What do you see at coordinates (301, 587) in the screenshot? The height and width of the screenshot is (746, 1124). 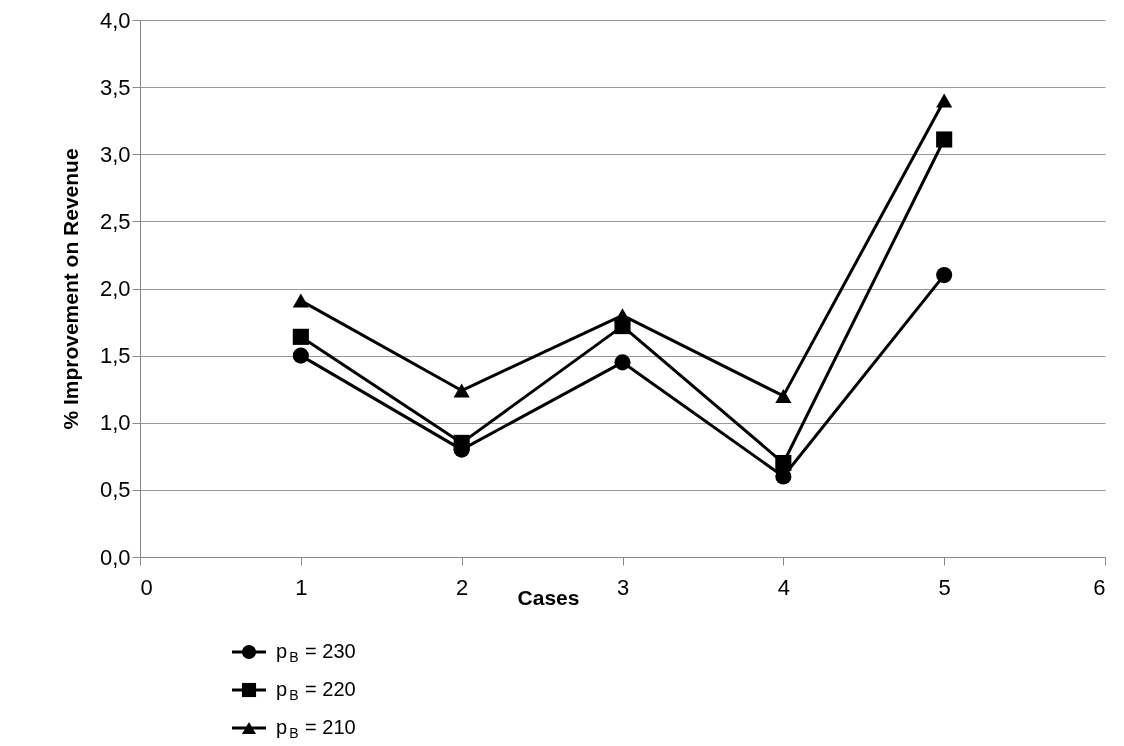 I see `x-tick-label: 1` at bounding box center [301, 587].